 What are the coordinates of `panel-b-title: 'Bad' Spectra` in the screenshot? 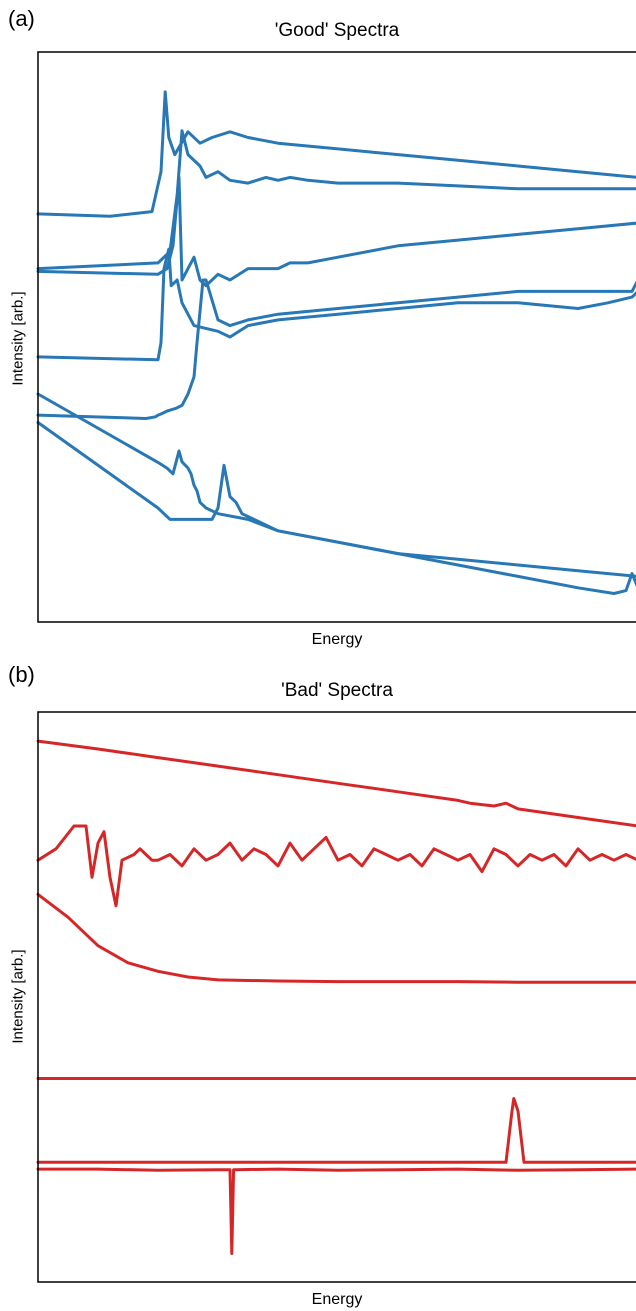 It's located at (337, 690).